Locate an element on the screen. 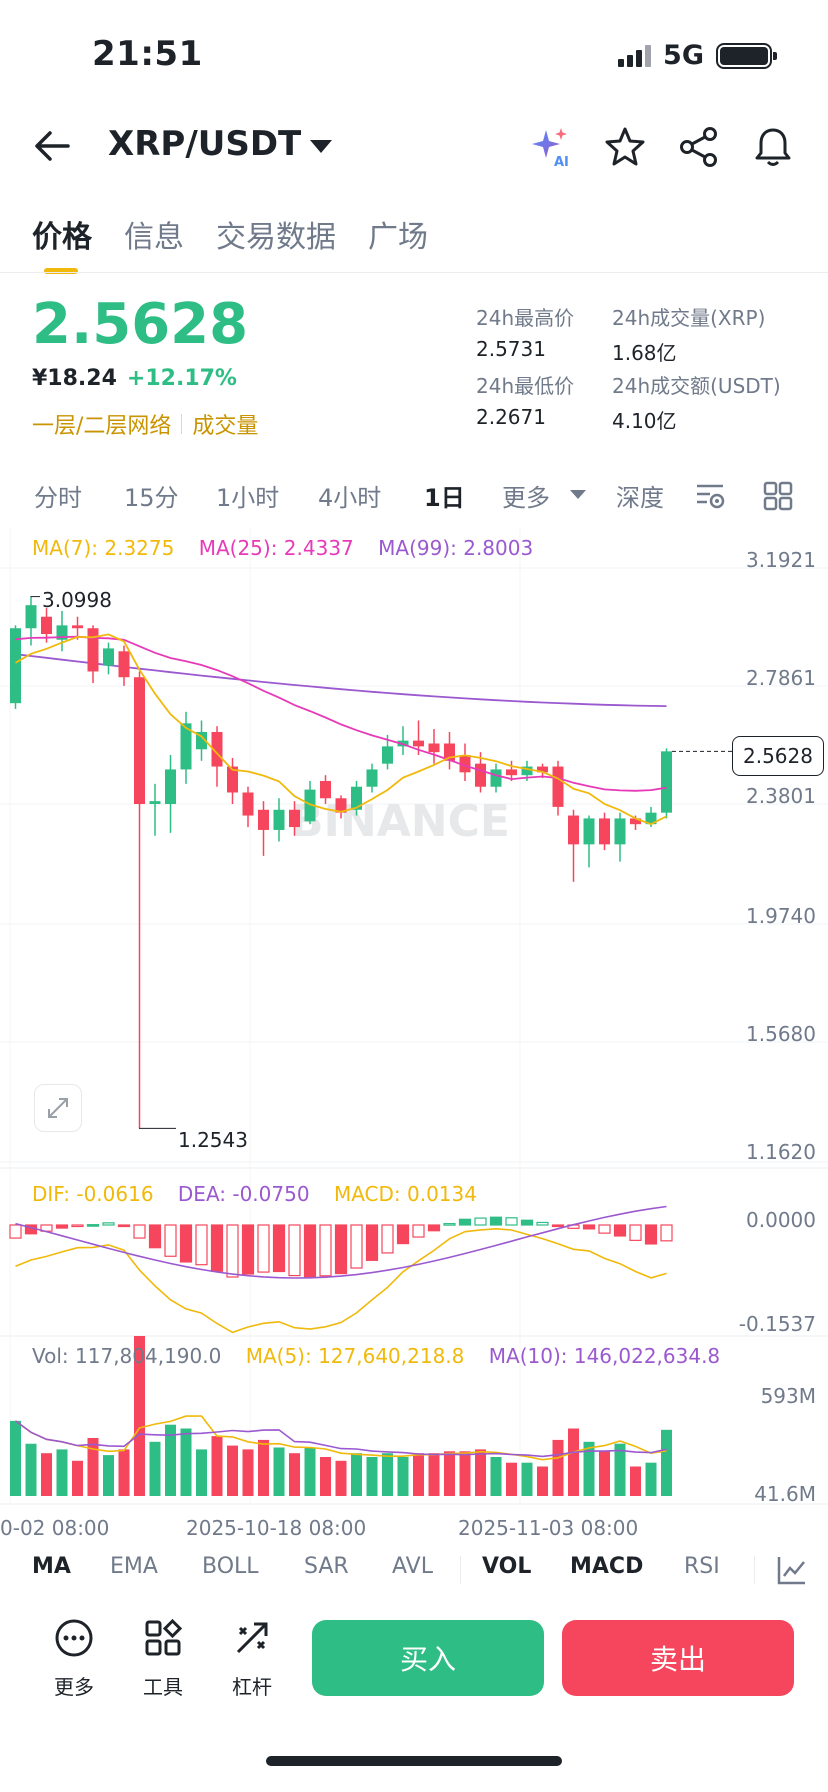  interval-1h: 1小时 is located at coordinates (248, 498).